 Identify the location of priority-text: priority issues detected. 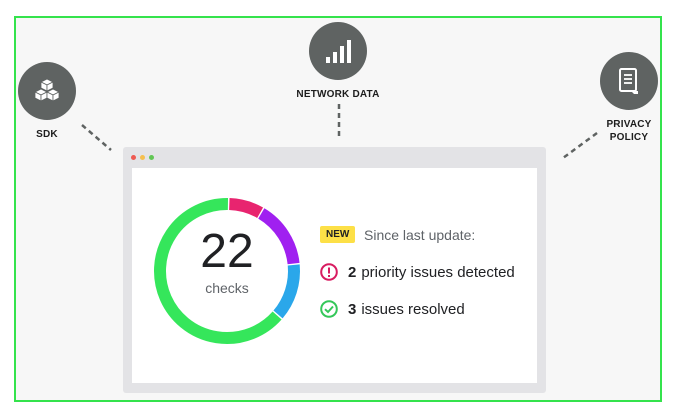
(438, 272).